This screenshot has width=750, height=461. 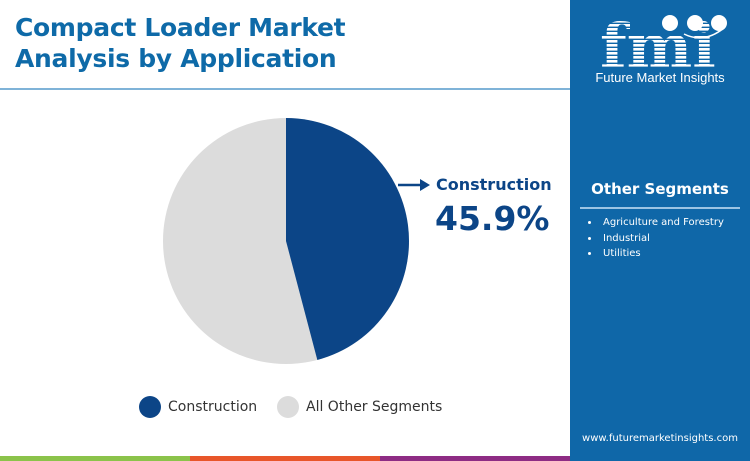 What do you see at coordinates (475, 458) in the screenshot?
I see `stripe-purple` at bounding box center [475, 458].